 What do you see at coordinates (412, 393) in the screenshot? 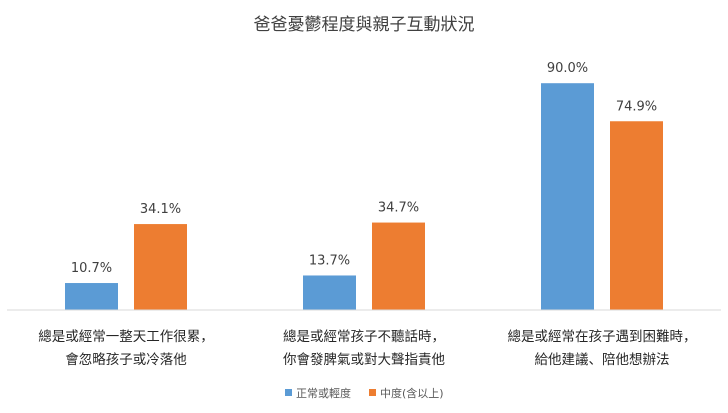
I see `legend-label-2: 中度(含以上)` at bounding box center [412, 393].